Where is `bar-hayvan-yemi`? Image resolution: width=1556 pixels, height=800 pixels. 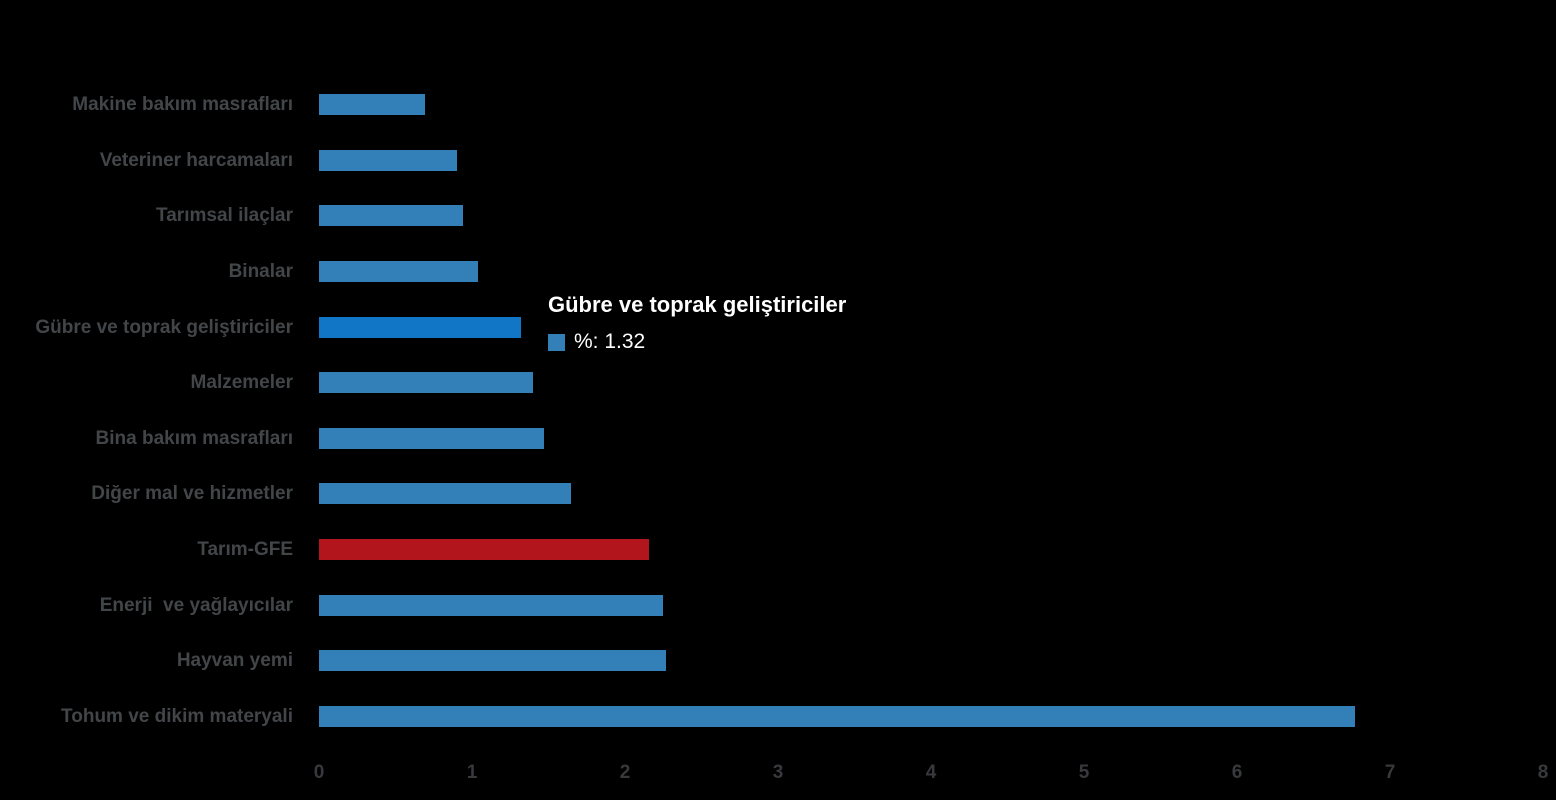
bar-hayvan-yemi is located at coordinates (492, 660).